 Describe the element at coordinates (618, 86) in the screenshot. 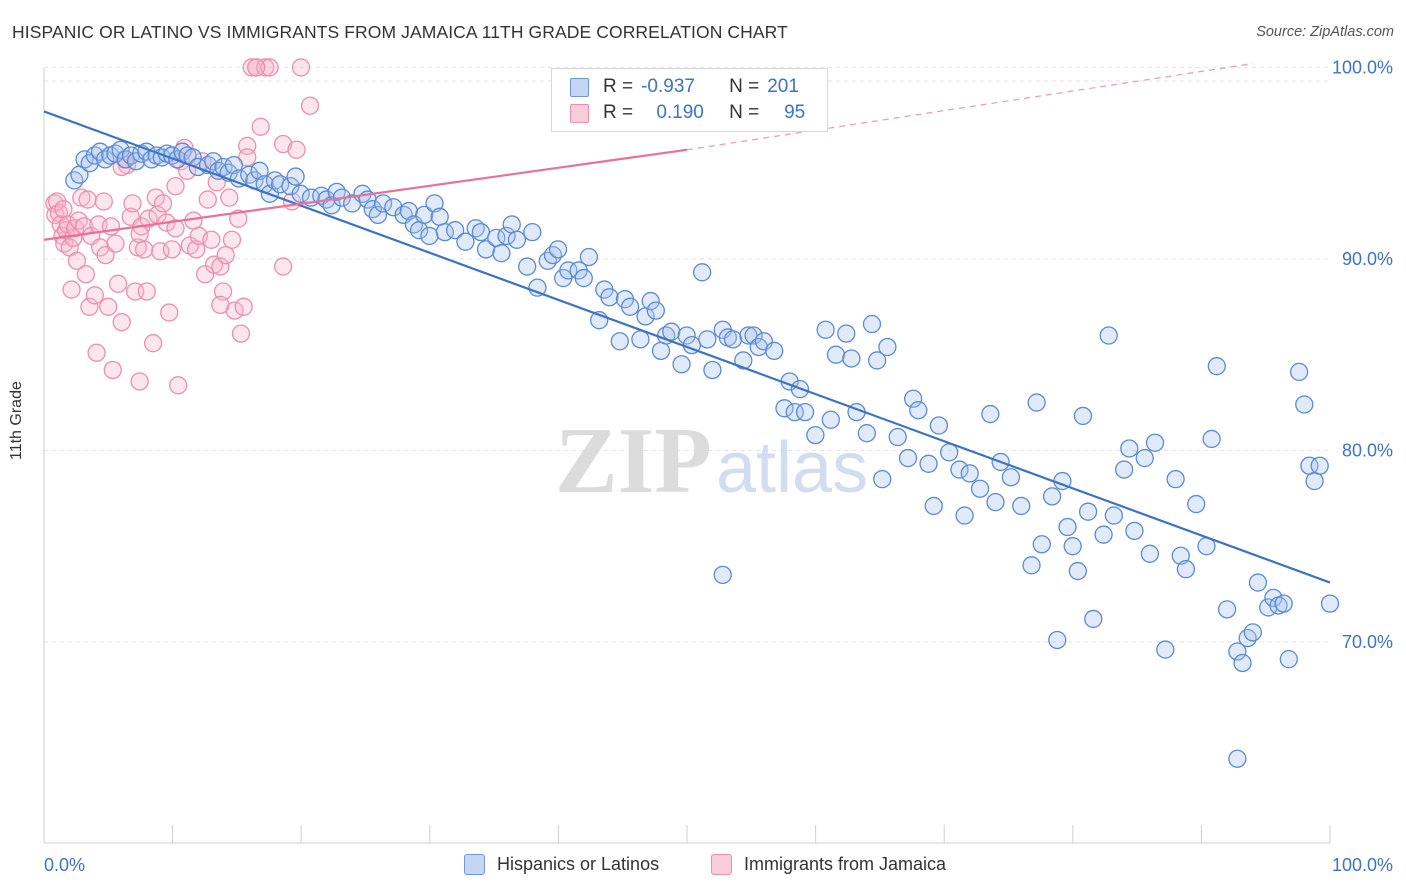

I see `r-label: R =` at that location.